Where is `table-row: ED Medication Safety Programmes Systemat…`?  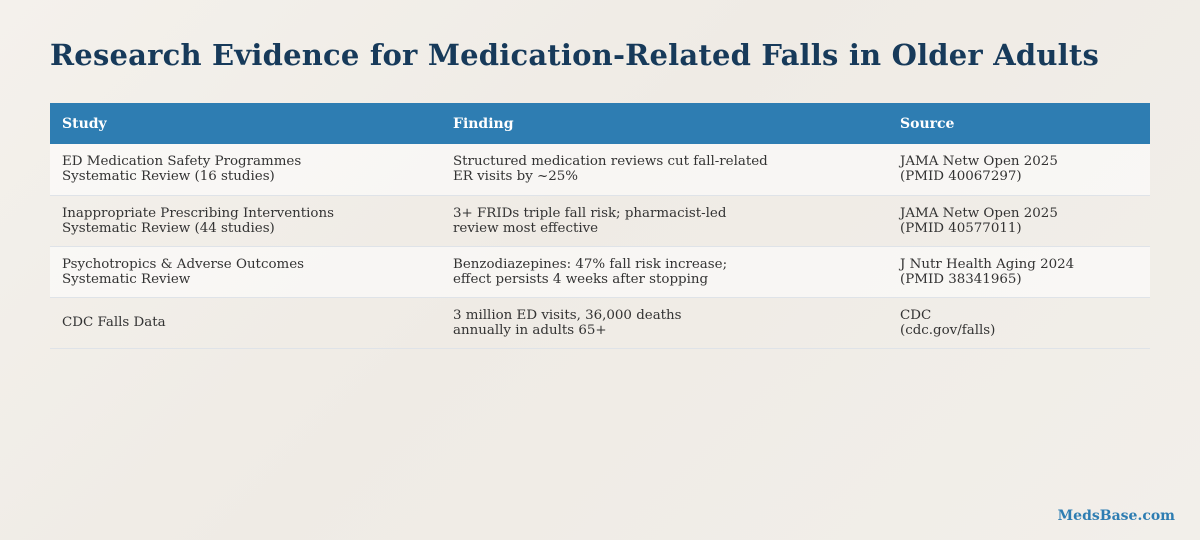 table-row: ED Medication Safety Programmes Systemat… is located at coordinates (600, 169).